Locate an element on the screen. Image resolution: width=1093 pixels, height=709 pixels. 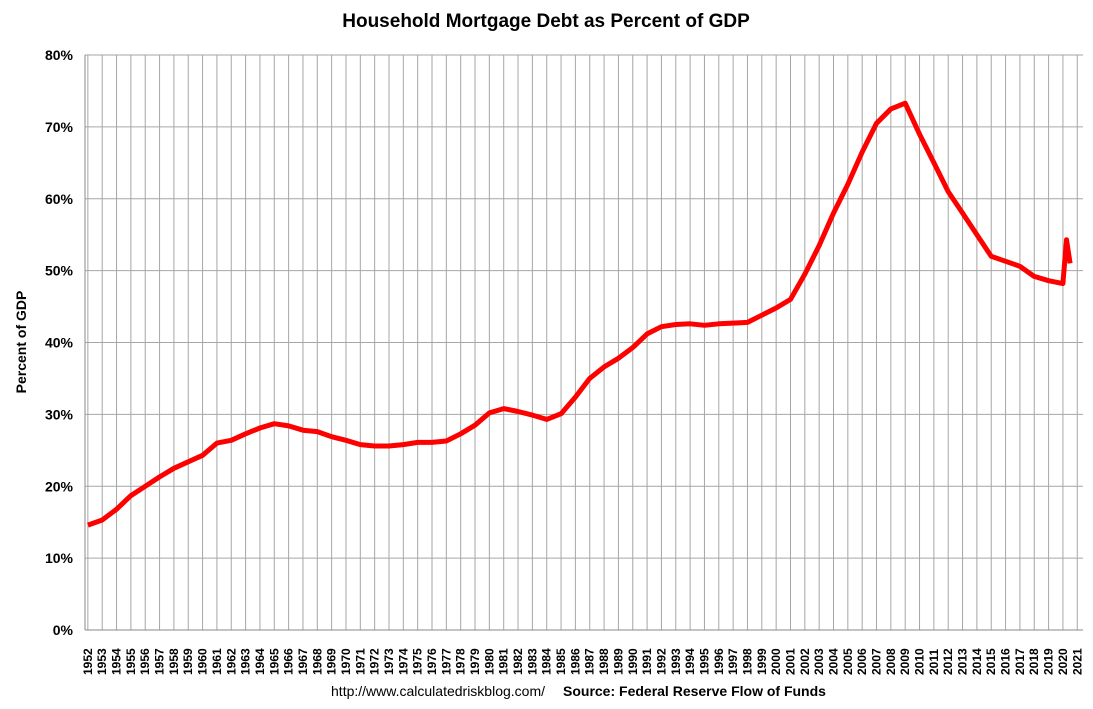
x-tick-label: 1952 is located at coordinates (88, 661).